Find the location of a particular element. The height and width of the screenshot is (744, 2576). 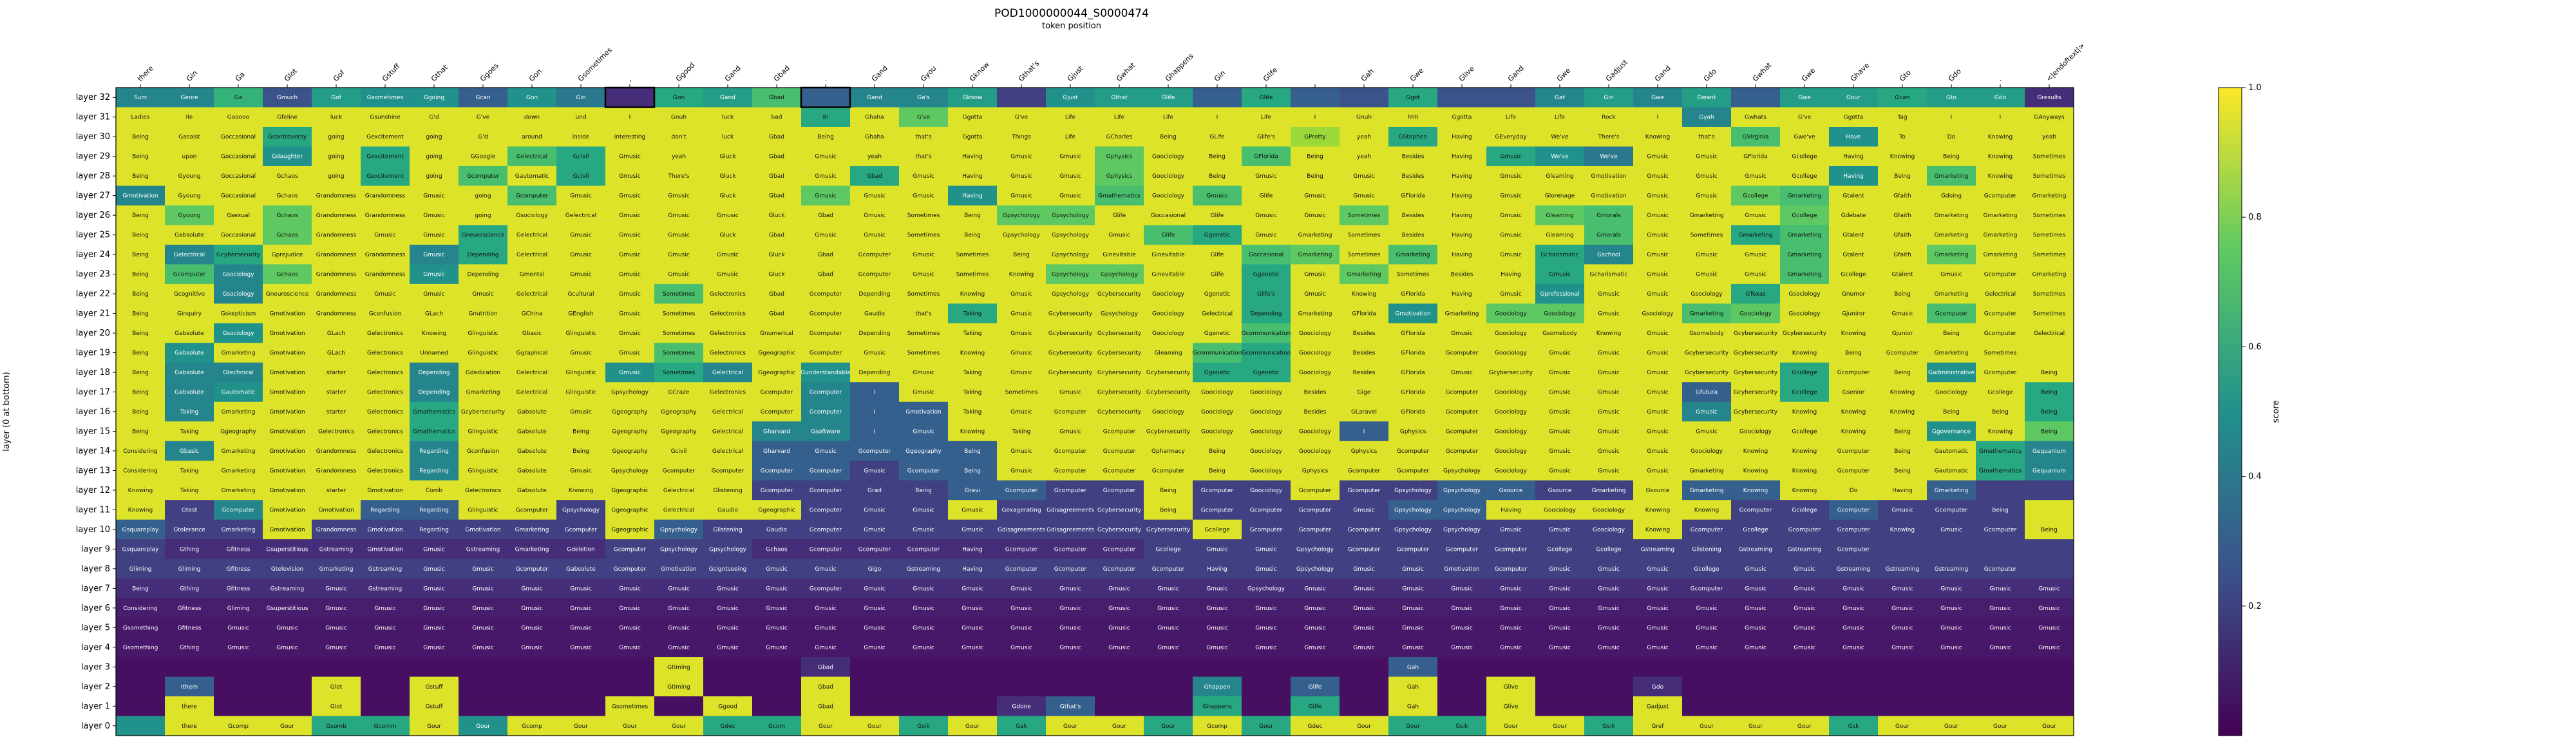

cell-label: Gexcitement is located at coordinates (385, 157).